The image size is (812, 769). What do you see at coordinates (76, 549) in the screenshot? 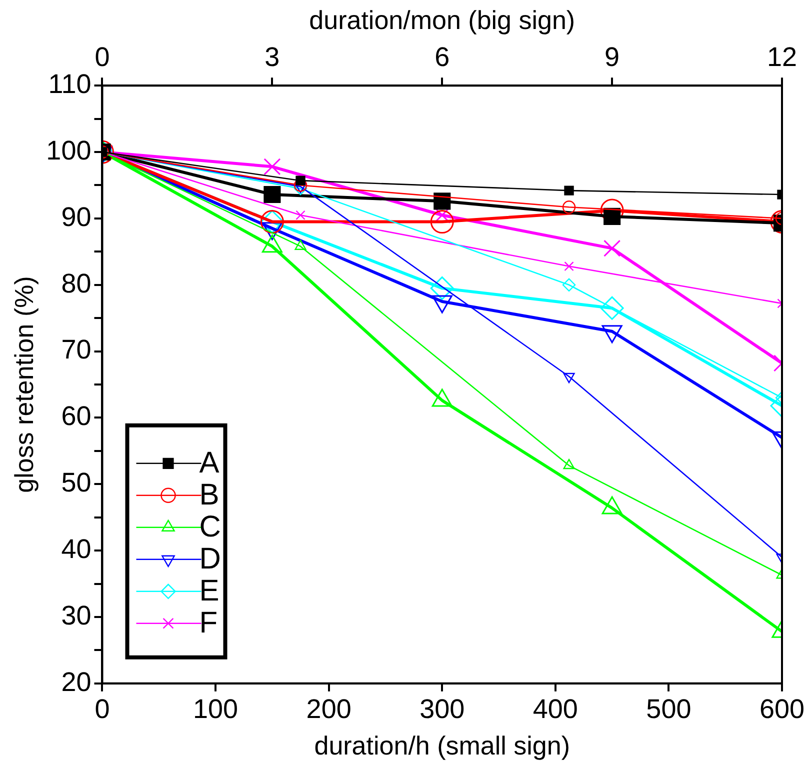
I see `y-tick-label: 40` at bounding box center [76, 549].